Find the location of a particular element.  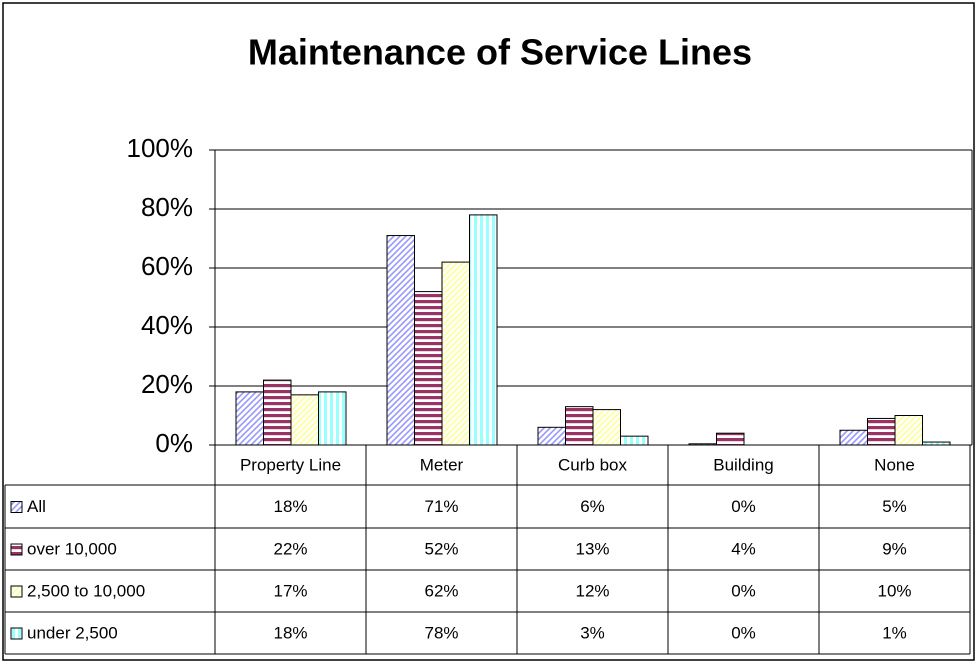

table-value: 5% is located at coordinates (894, 506).